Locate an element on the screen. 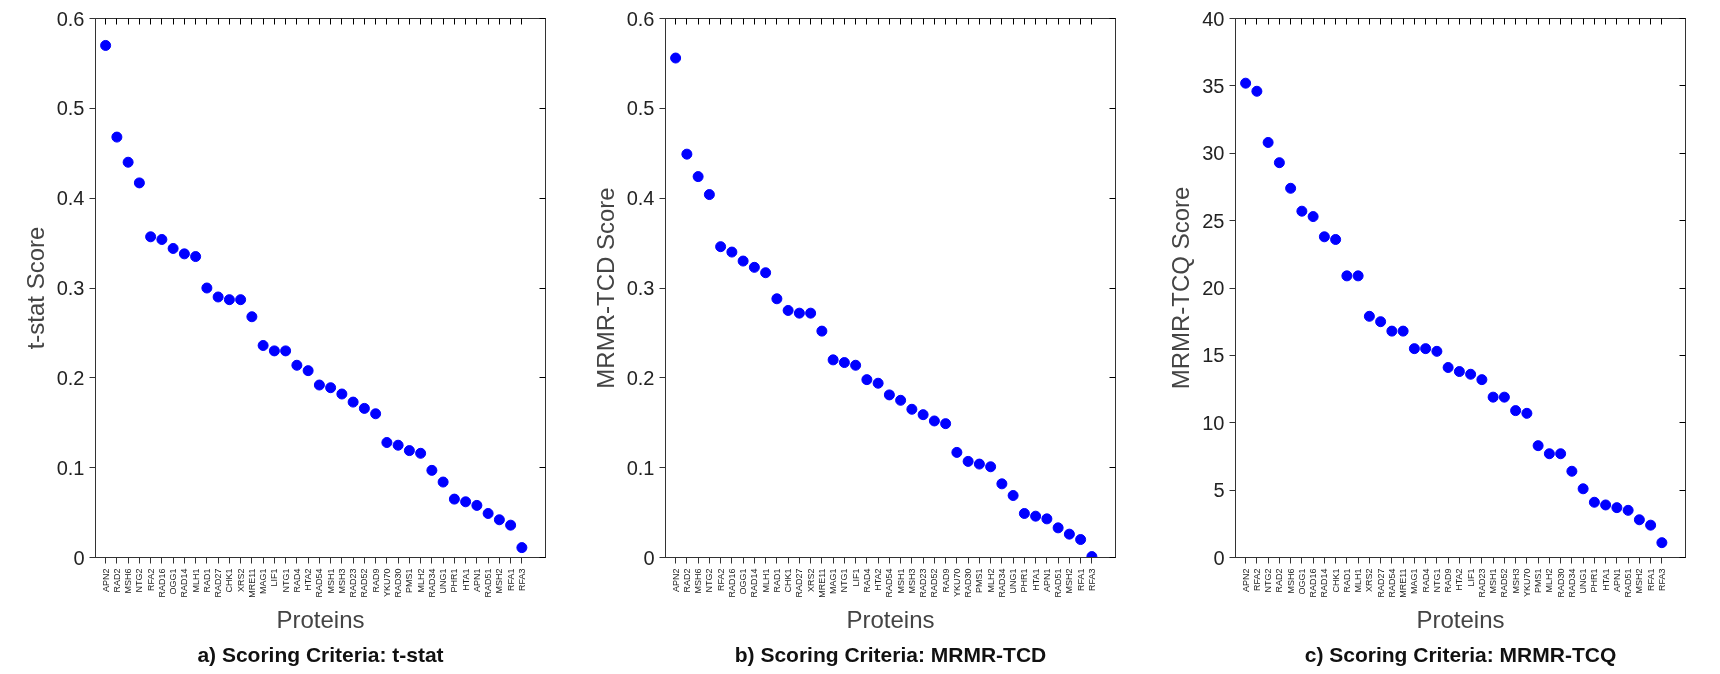 The height and width of the screenshot is (674, 1720). x-tick-label: NTG1 is located at coordinates (285, 580).